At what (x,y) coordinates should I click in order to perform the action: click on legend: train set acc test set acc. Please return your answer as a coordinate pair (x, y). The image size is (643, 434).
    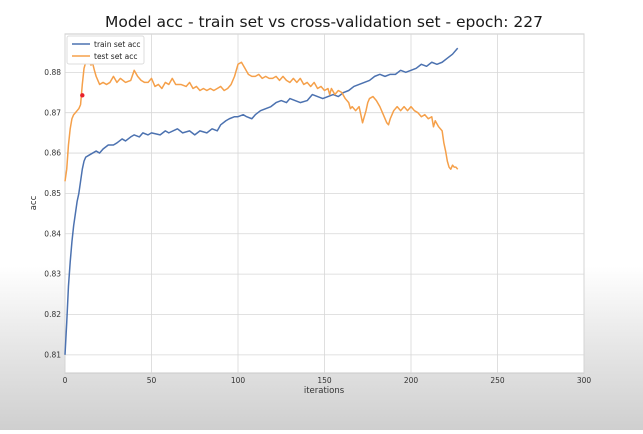
    Looking at the image, I should click on (105, 50).